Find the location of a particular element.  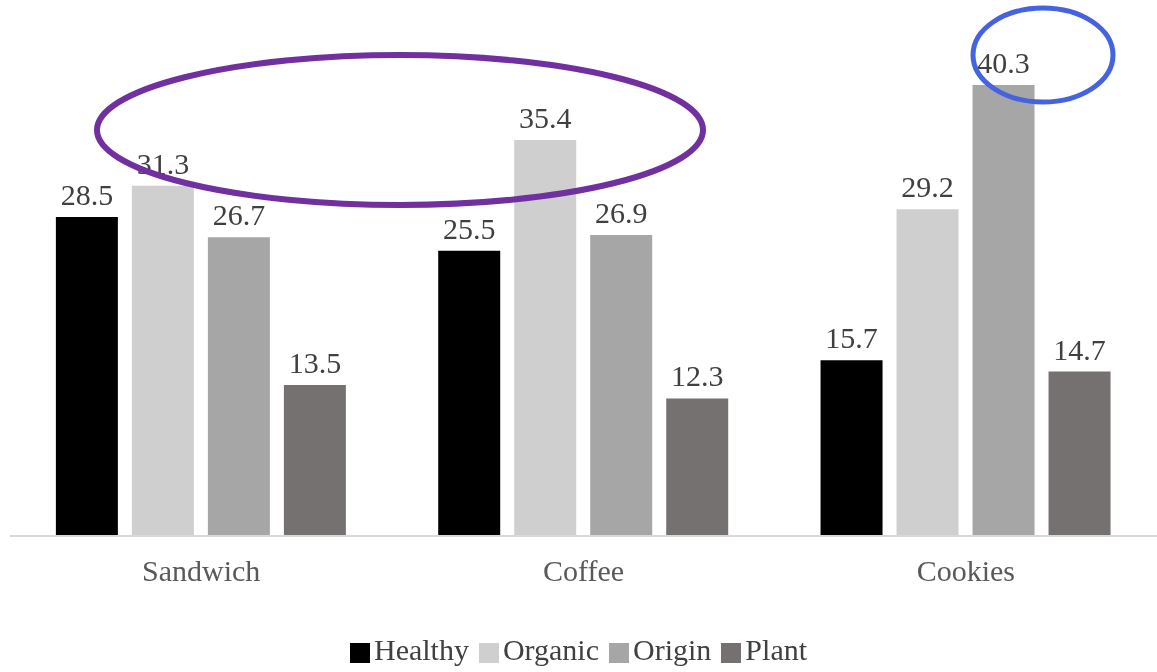

legend-label: Origin is located at coordinates (672, 649).